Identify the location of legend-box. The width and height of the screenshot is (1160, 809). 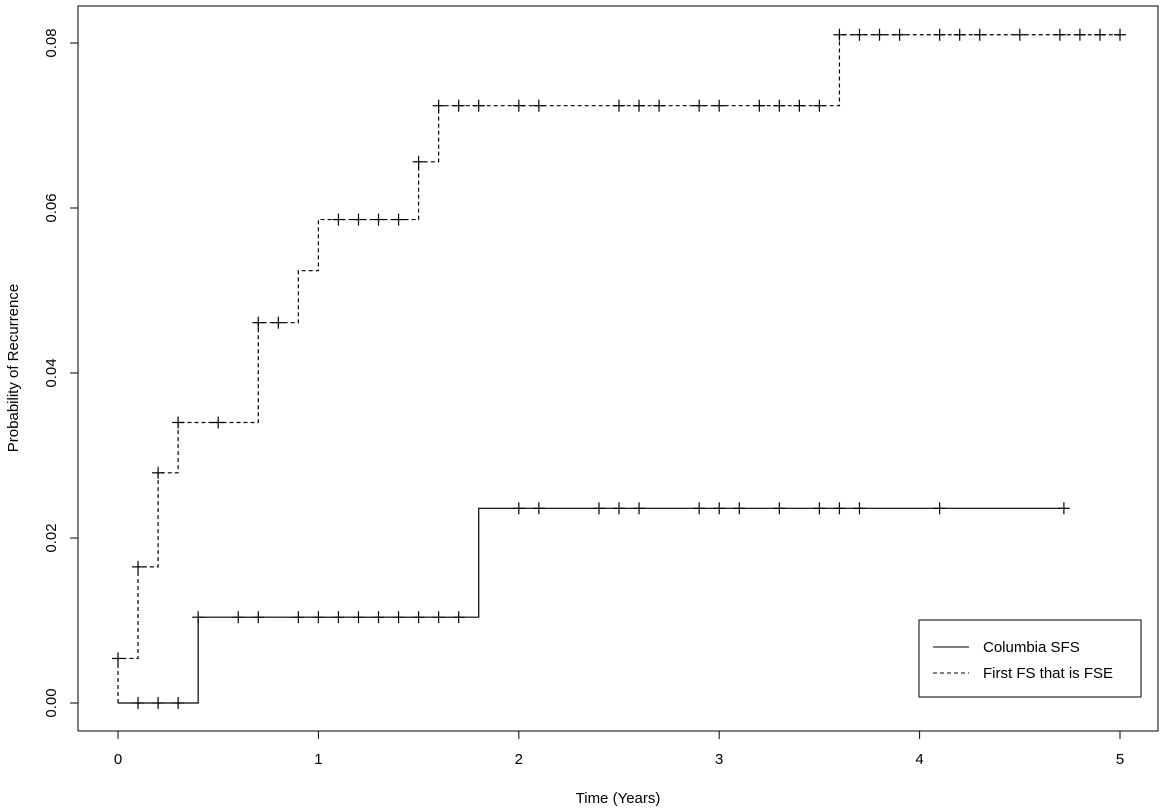
(1030, 658).